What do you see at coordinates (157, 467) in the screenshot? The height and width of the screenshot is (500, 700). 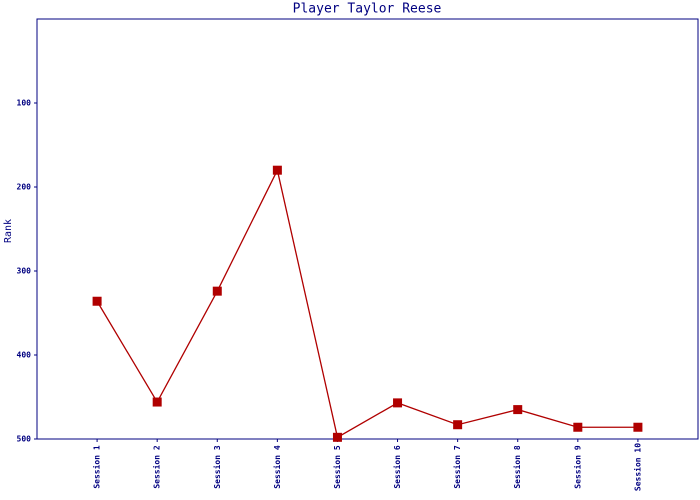 I see `x-tick-label: Session 2` at bounding box center [157, 467].